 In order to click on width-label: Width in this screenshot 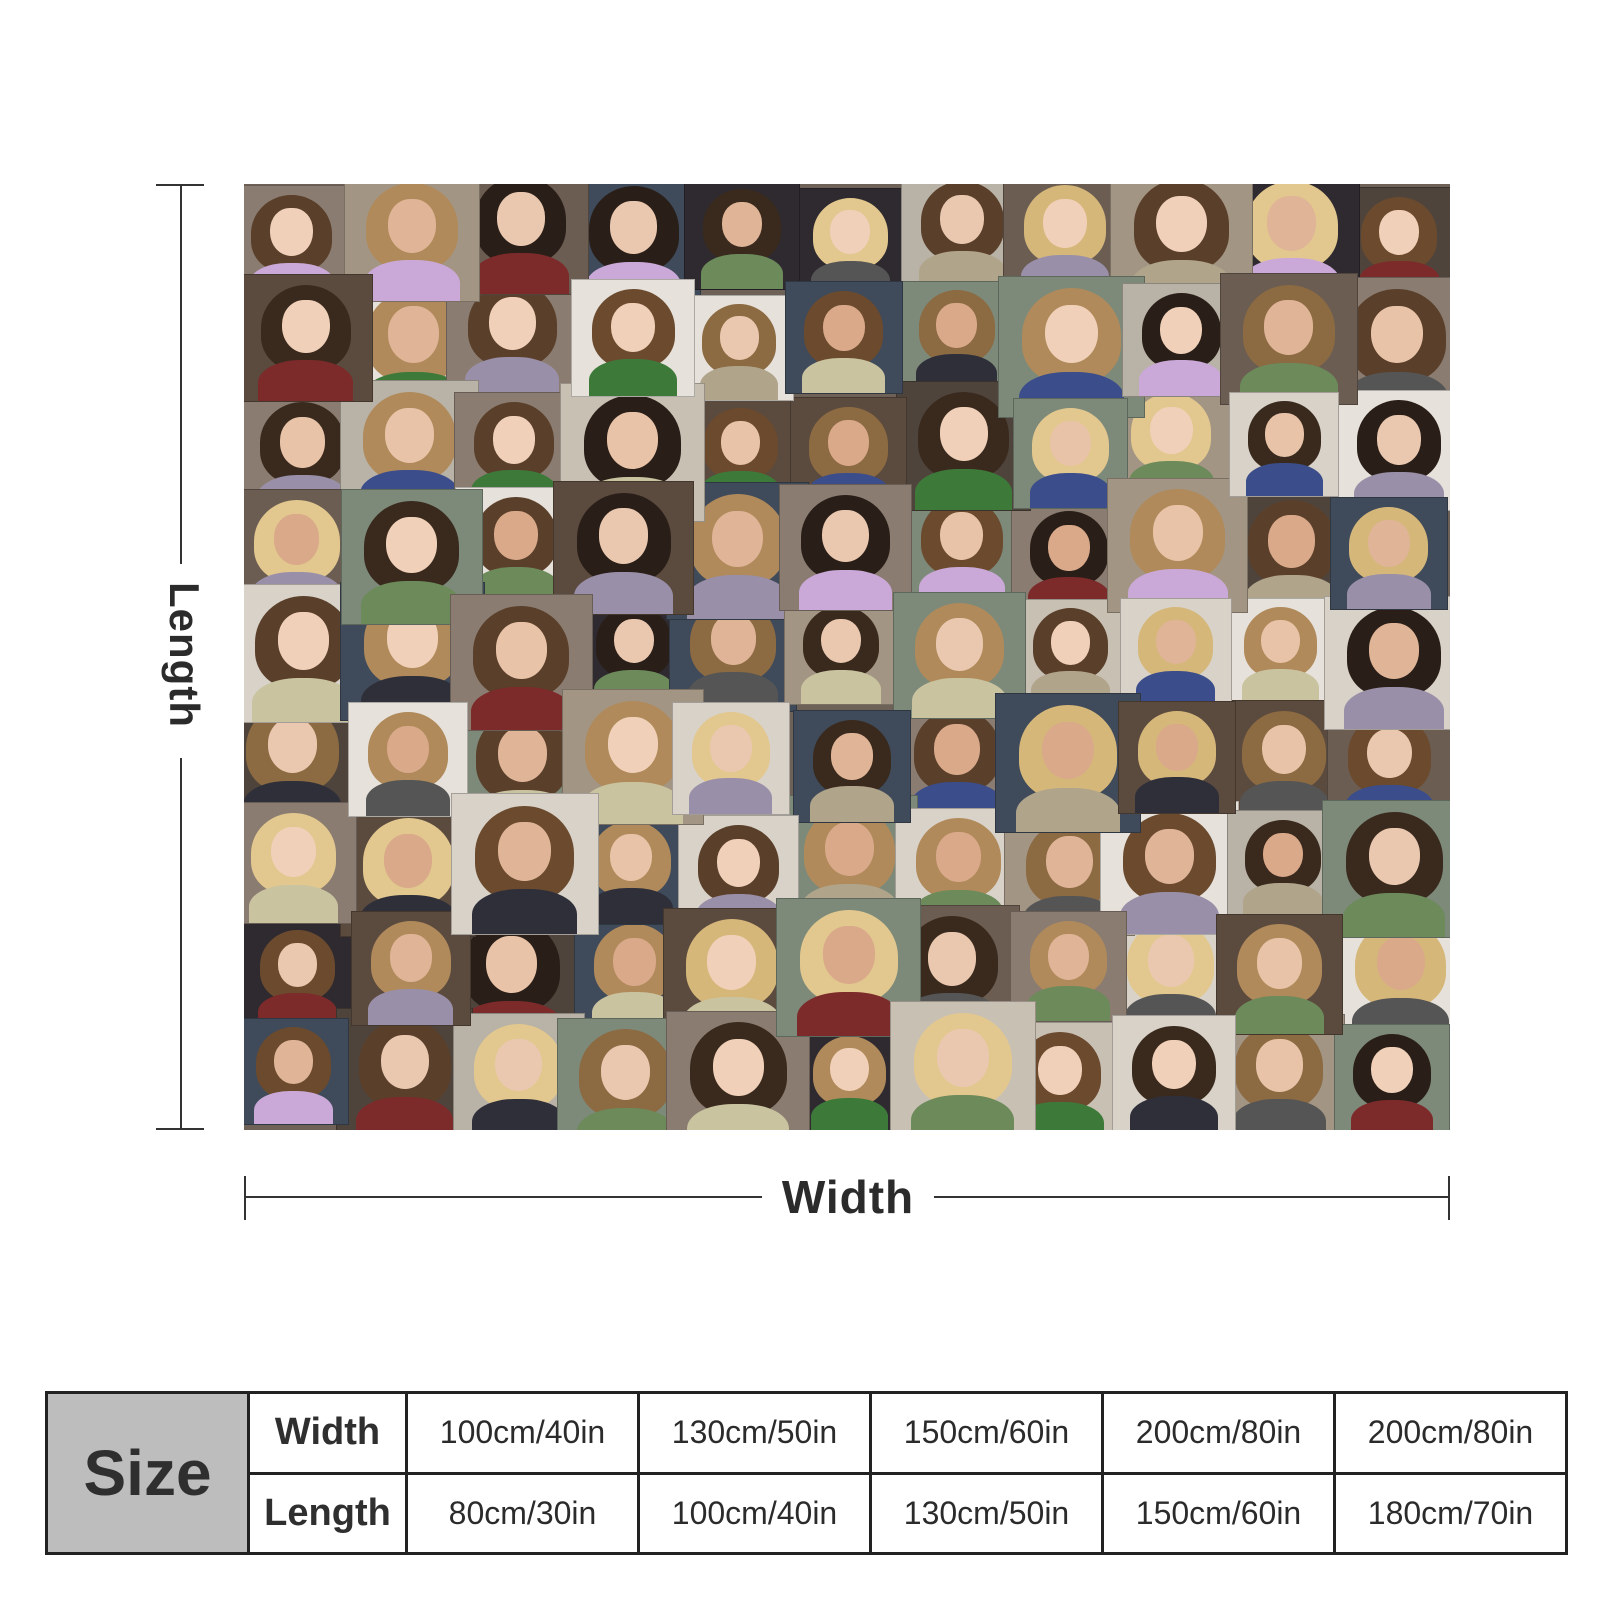, I will do `click(848, 1197)`.